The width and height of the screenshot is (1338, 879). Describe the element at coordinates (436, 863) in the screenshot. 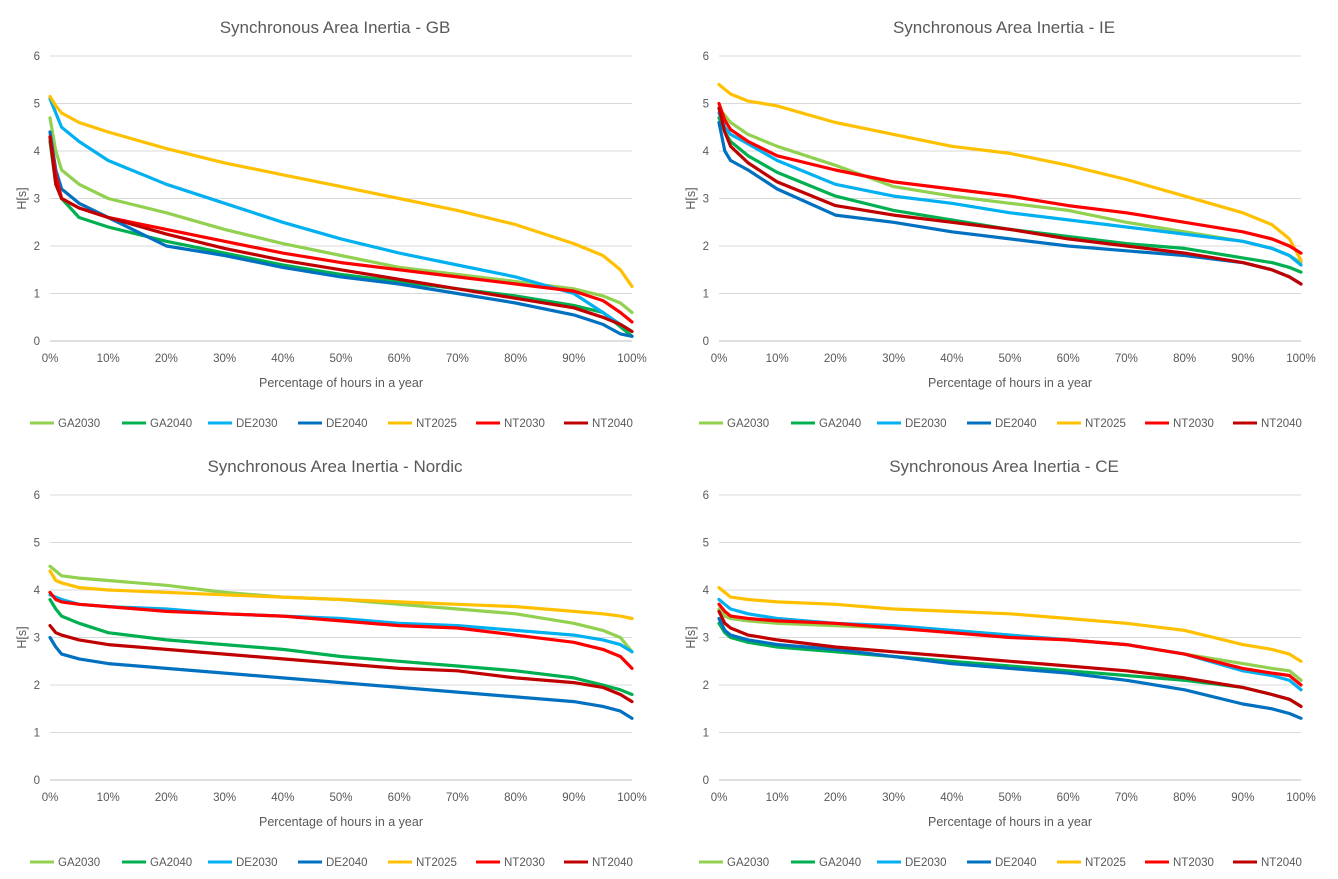

I see `legend-label-nt2025: NT2025` at that location.